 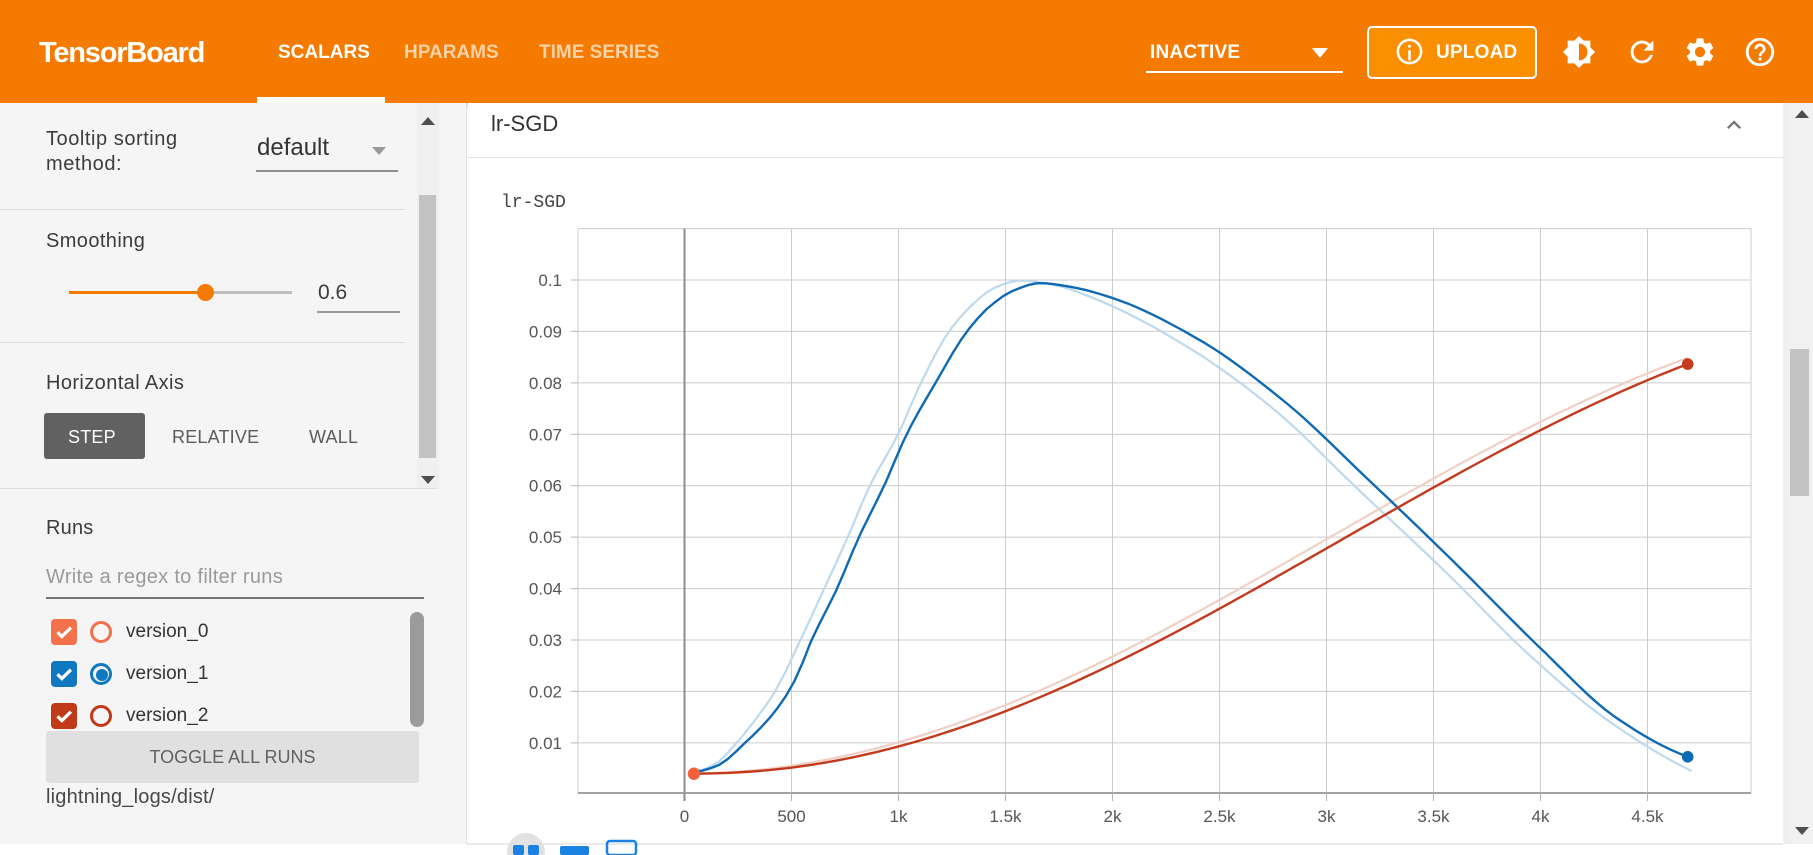 I want to click on svg-text: 0.05, so click(x=545, y=537).